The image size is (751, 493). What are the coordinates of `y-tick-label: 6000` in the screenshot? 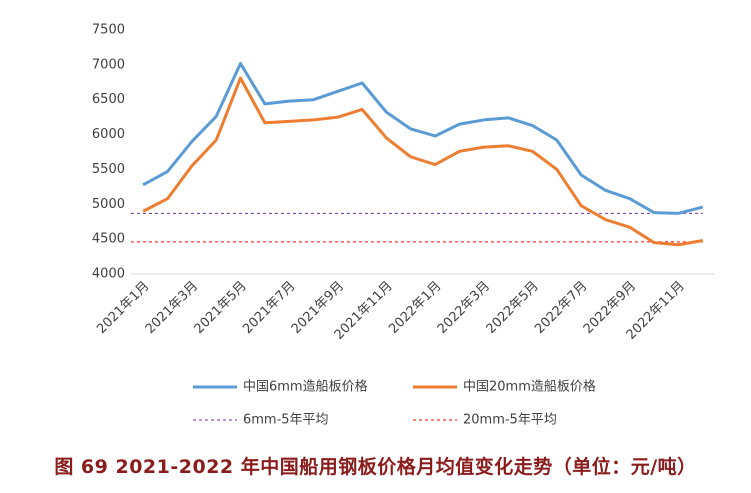 It's located at (108, 134).